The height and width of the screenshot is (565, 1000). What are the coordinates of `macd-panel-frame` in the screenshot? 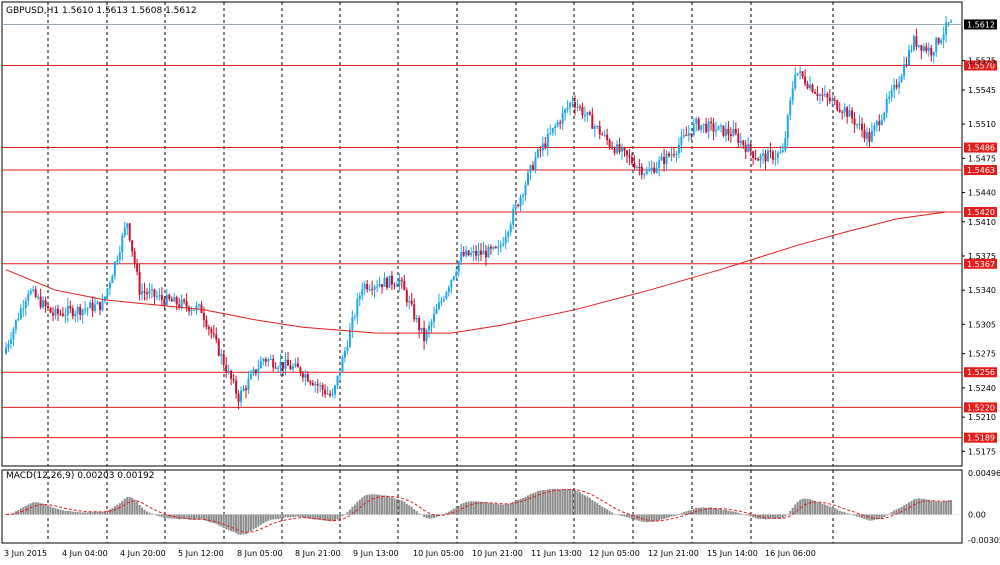 It's located at (482, 506).